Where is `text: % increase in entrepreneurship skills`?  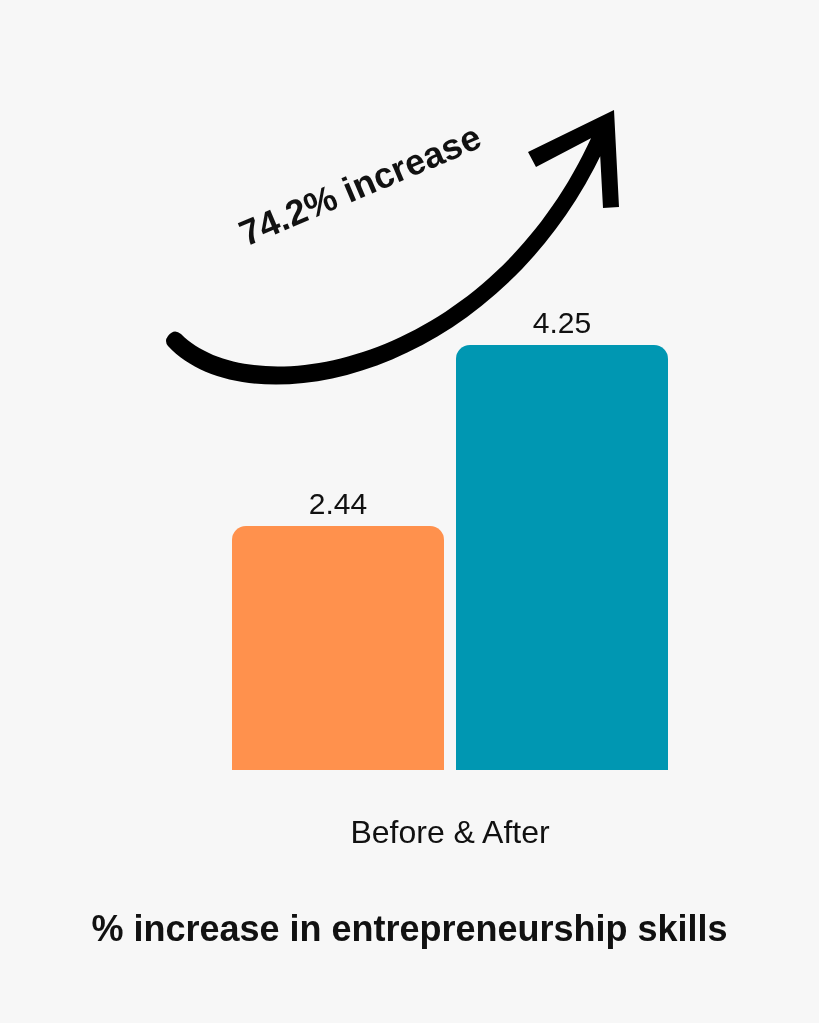 text: % increase in entrepreneurship skills is located at coordinates (409, 928).